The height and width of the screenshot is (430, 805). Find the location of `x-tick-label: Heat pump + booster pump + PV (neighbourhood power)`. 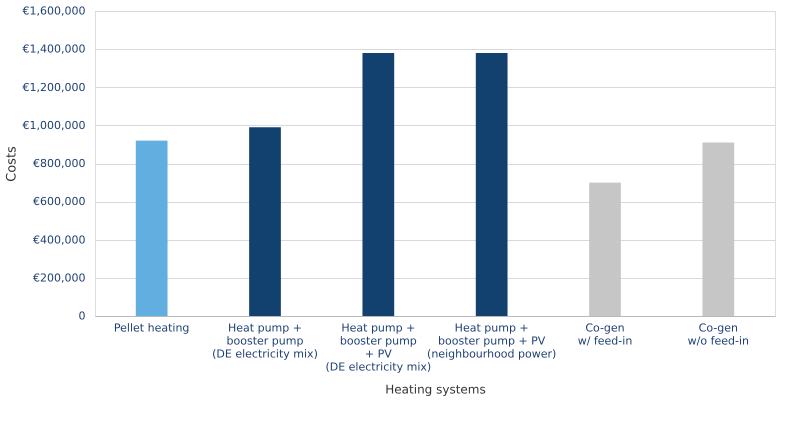

x-tick-label: Heat pump + booster pump + PV (neighbourhood power) is located at coordinates (491, 341).